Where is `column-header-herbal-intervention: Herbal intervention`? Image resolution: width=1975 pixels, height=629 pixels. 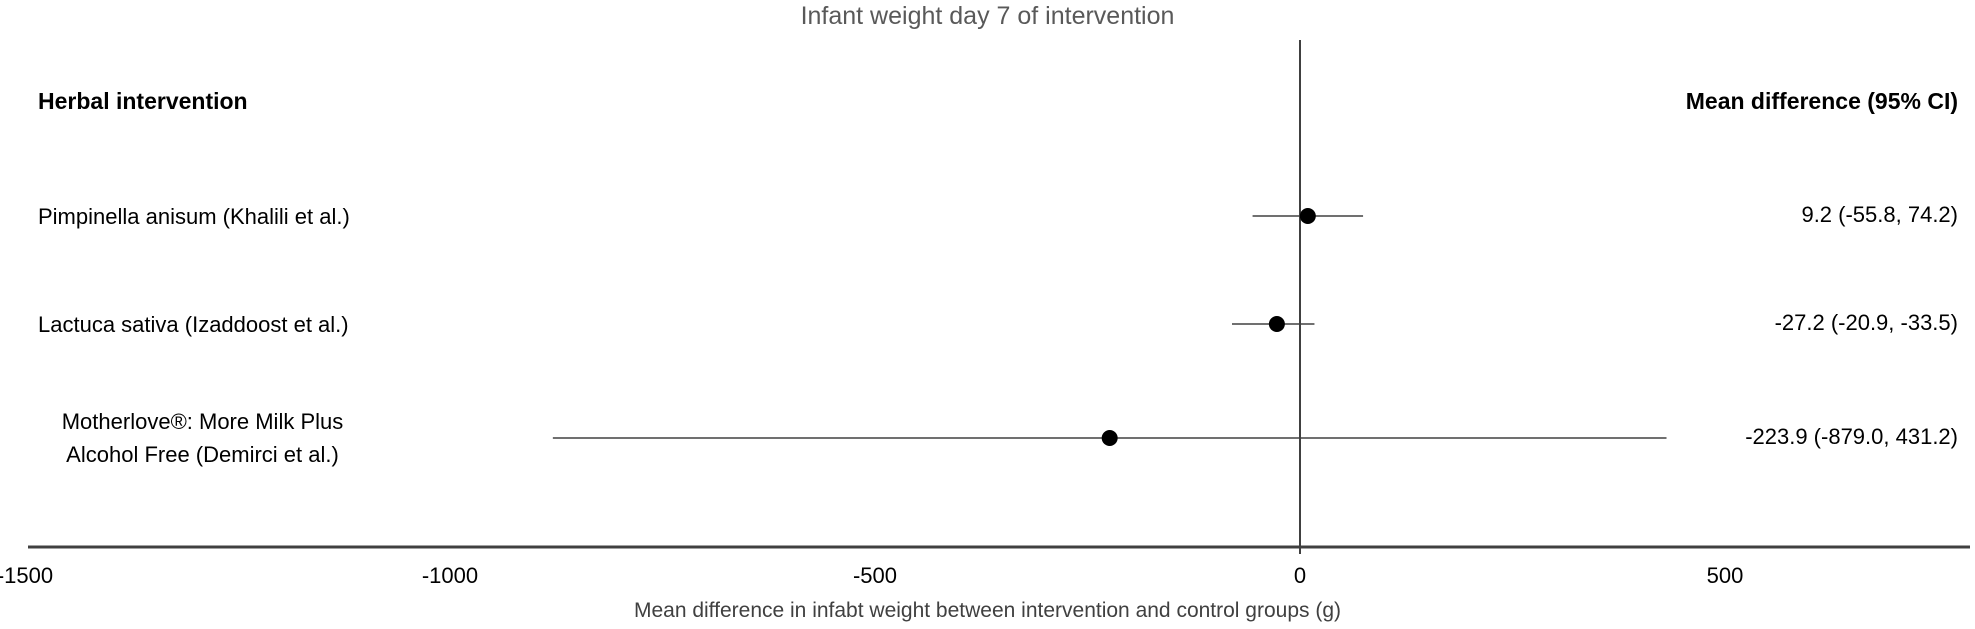
column-header-herbal-intervention: Herbal intervention is located at coordinates (143, 101).